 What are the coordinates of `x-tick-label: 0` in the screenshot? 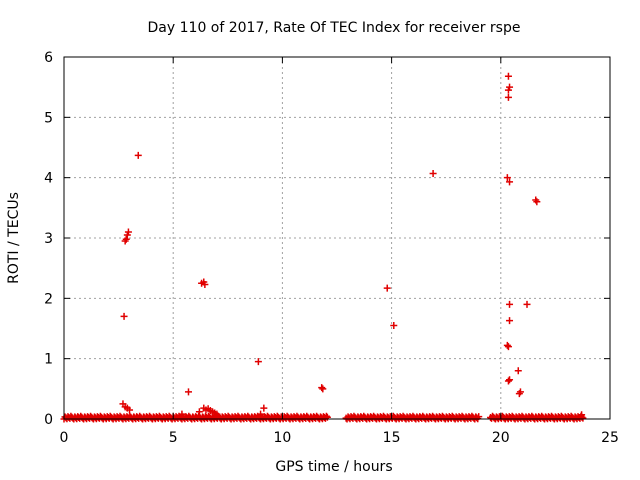 It's located at (64, 438).